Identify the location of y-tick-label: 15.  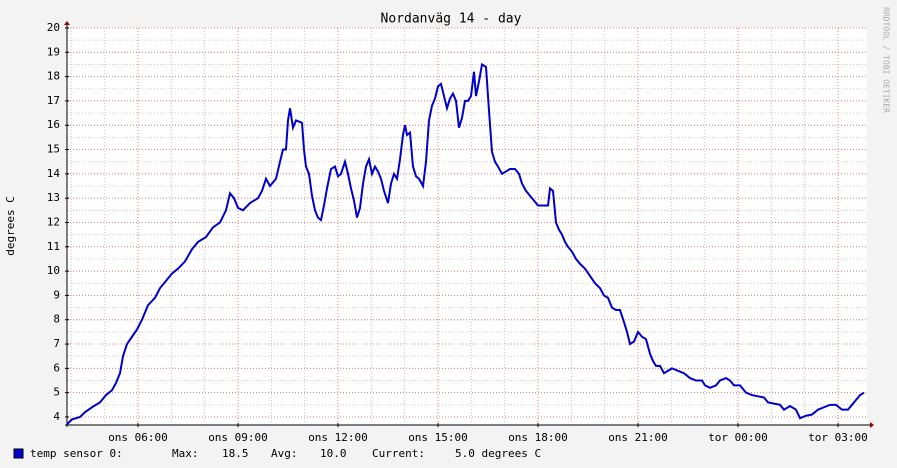
(53, 149).